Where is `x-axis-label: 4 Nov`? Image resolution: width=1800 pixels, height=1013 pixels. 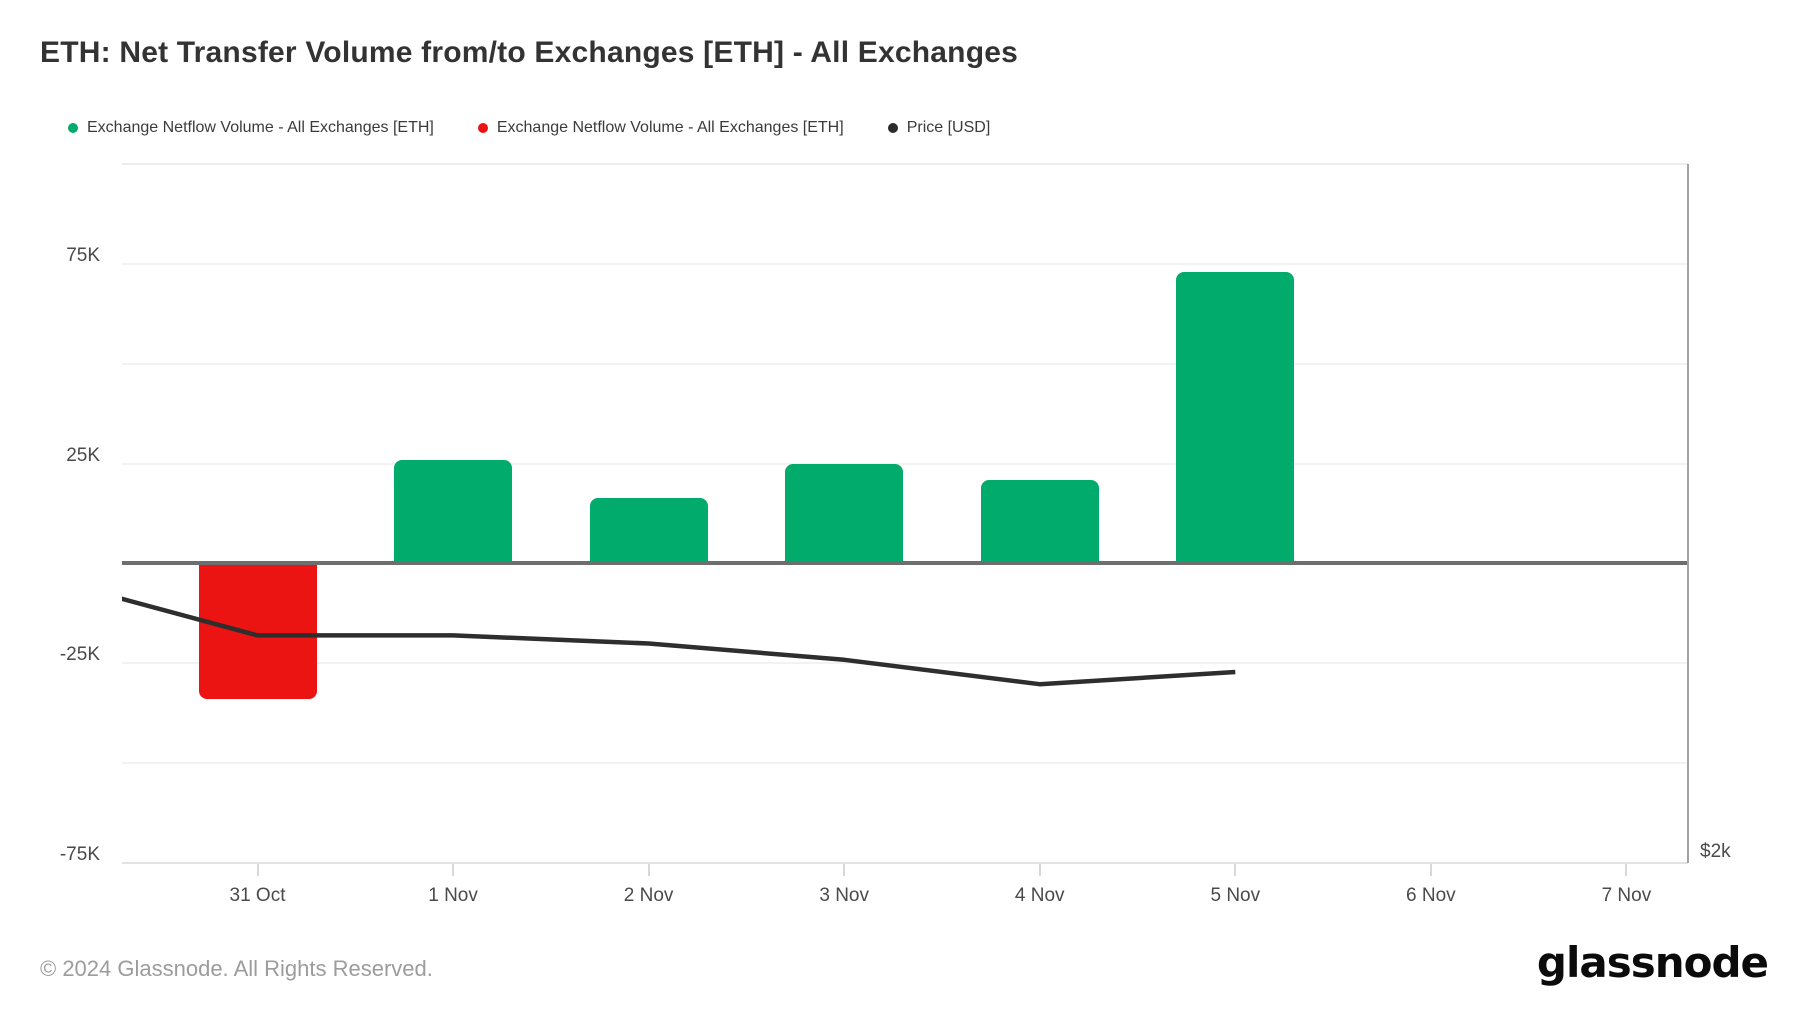 x-axis-label: 4 Nov is located at coordinates (1039, 895).